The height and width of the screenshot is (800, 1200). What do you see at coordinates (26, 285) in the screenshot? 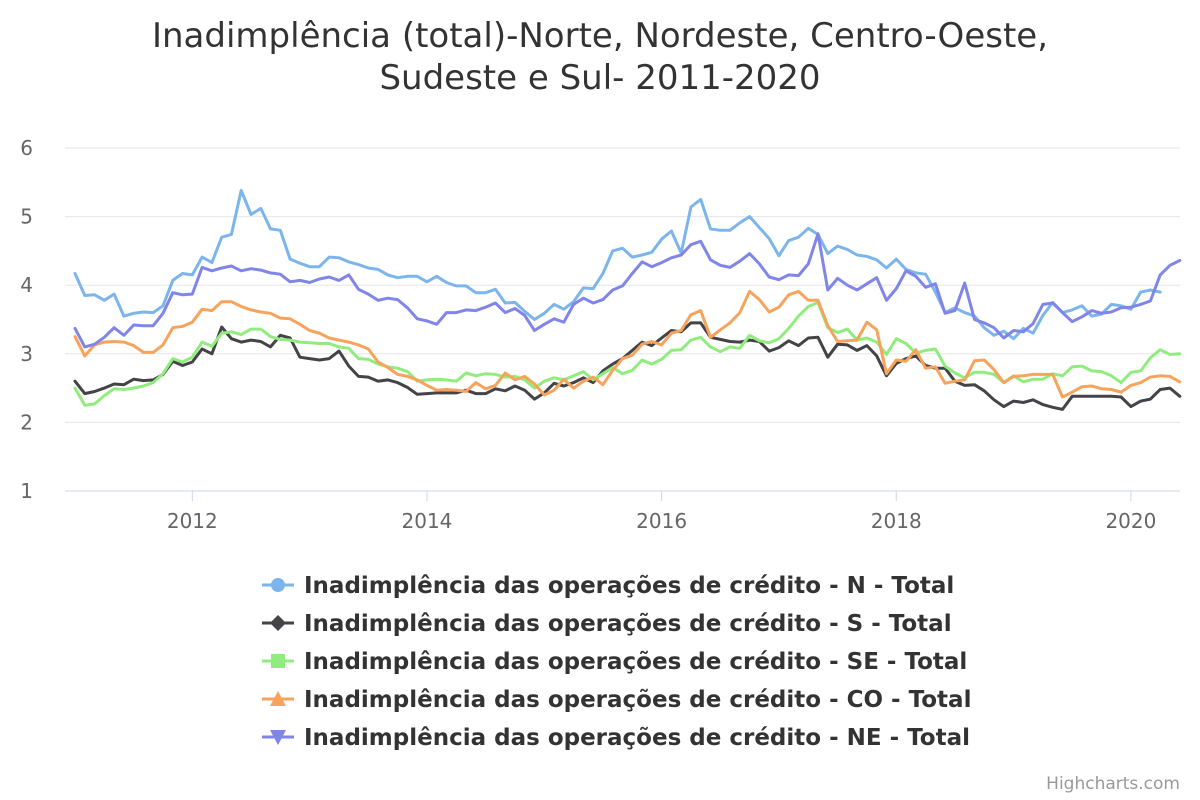
I see `y-tick-label: 4` at bounding box center [26, 285].